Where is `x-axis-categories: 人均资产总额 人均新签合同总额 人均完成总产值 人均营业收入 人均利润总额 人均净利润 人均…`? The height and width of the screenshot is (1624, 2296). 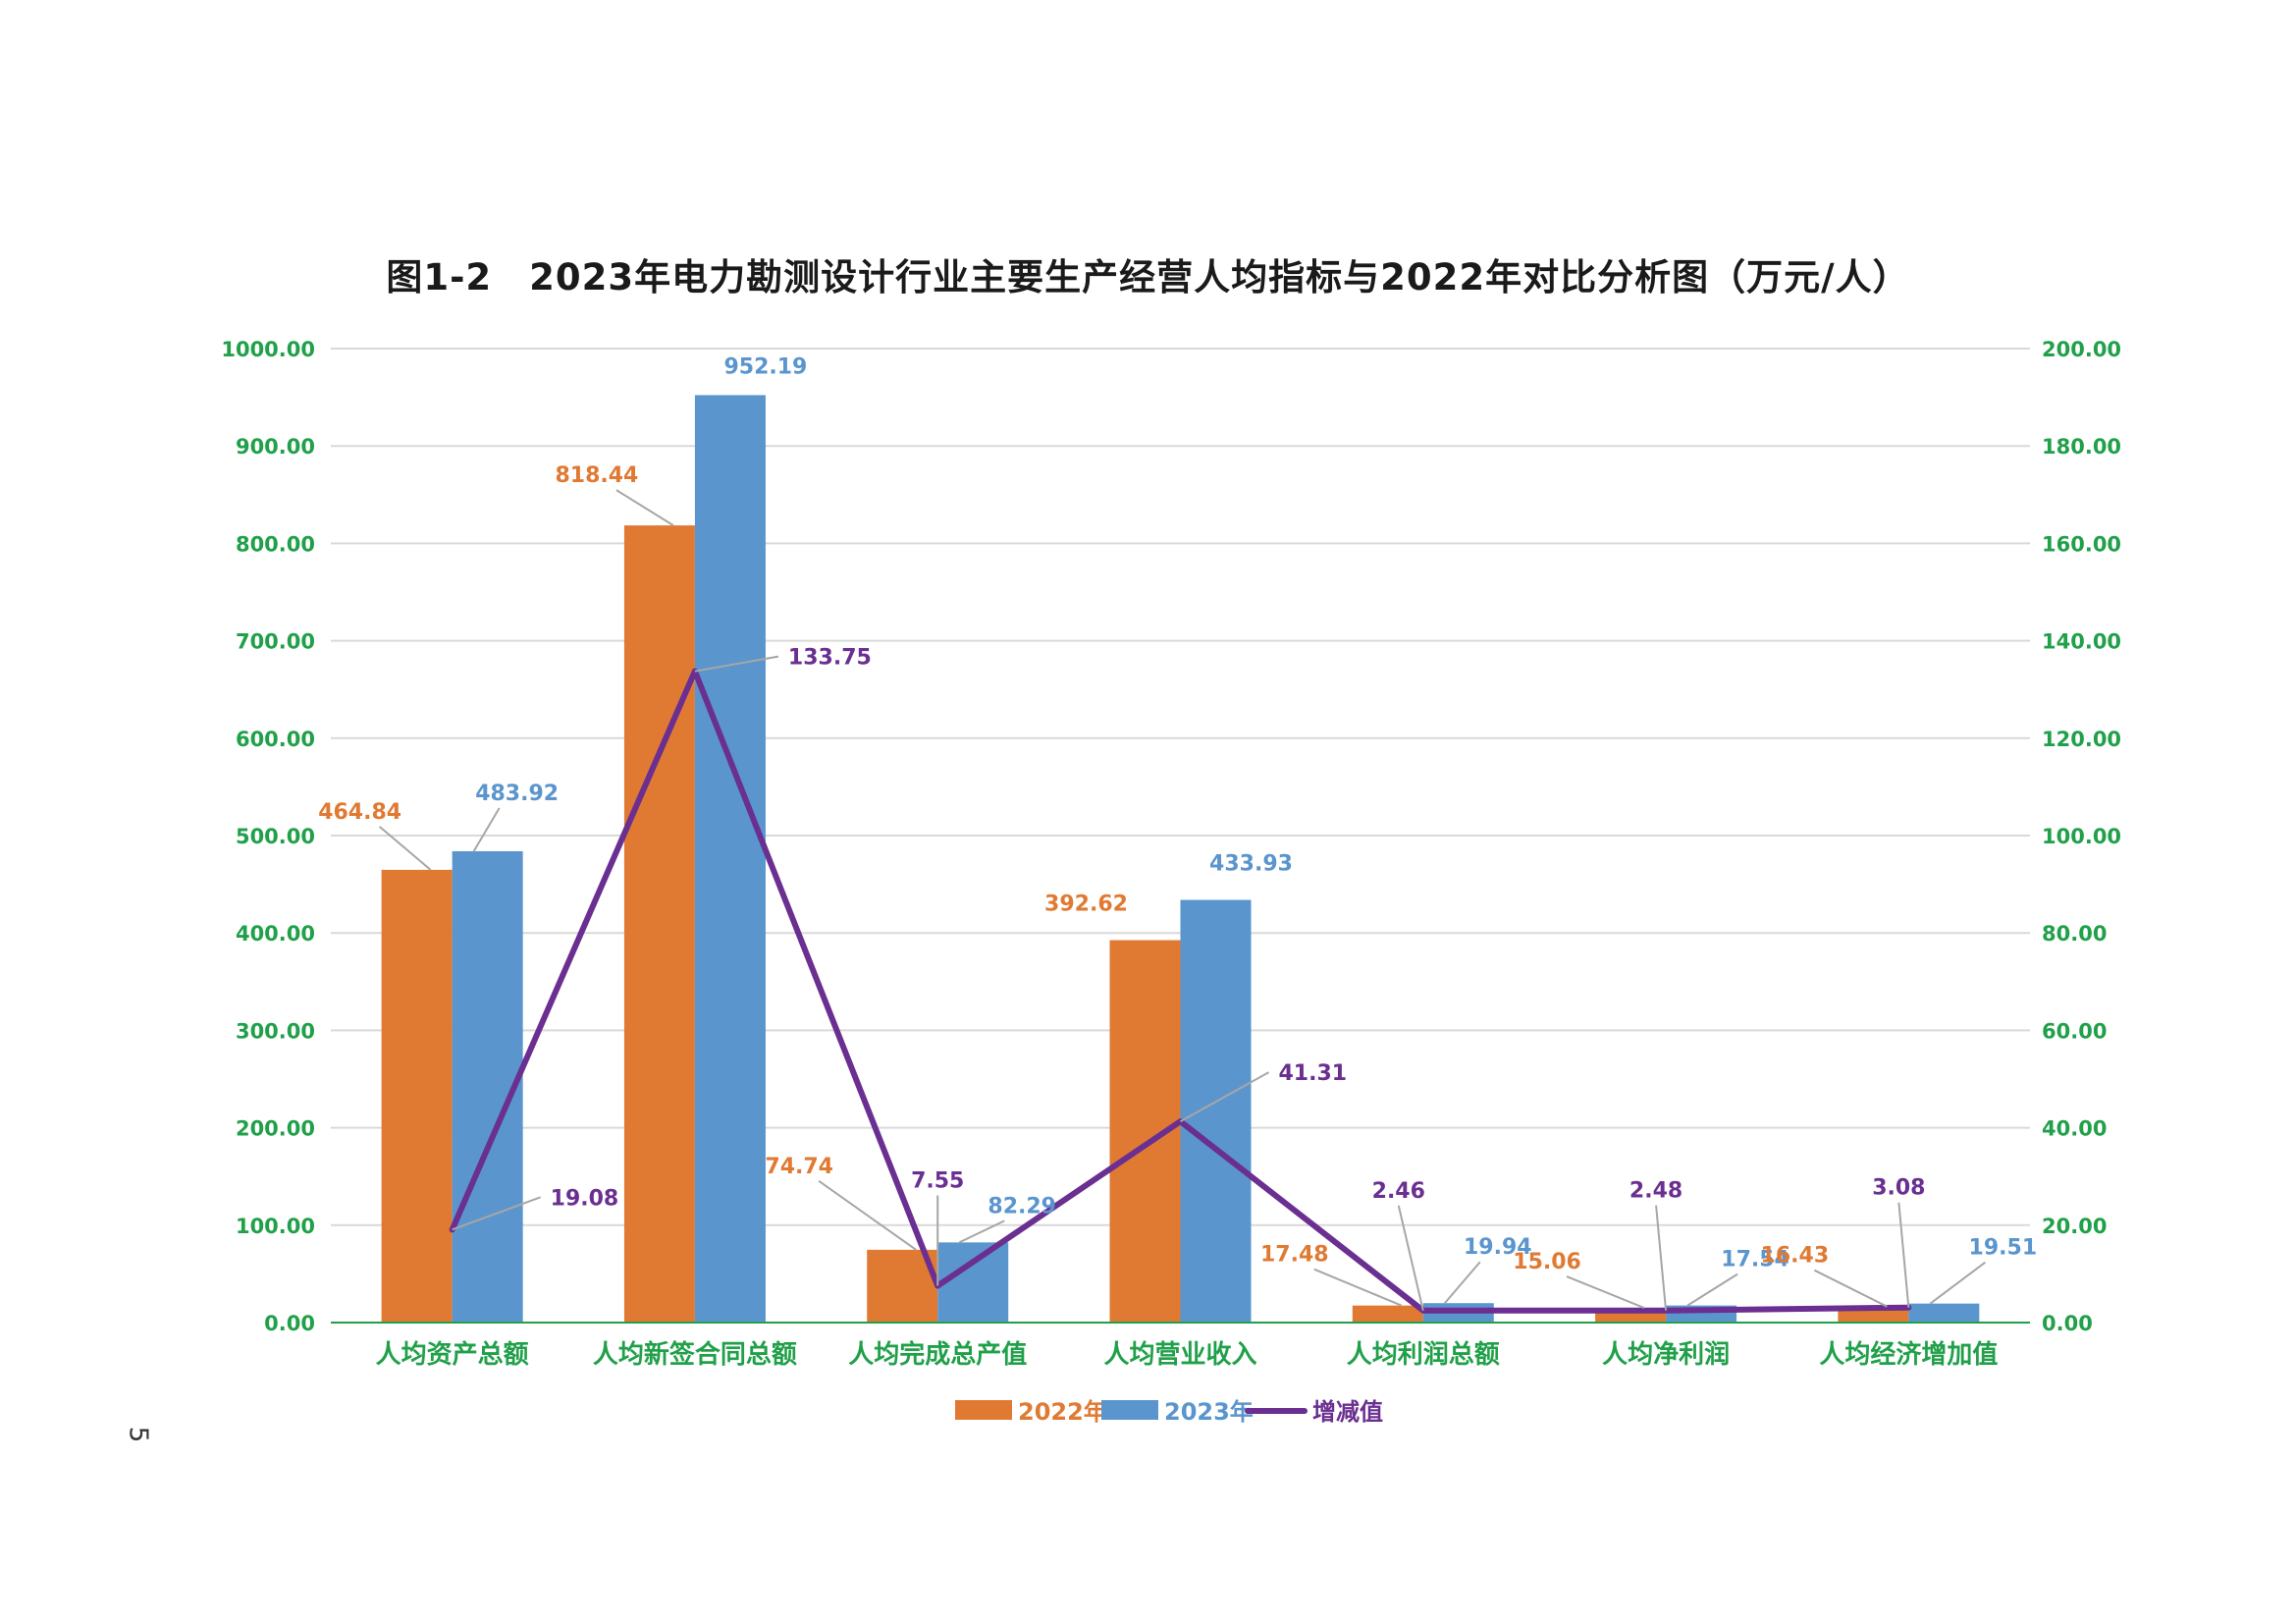 x-axis-categories: 人均资产总额 人均新签合同总额 人均完成总产值 人均营业收入 人均利润总额 人均净利润 人均… is located at coordinates (1187, 1354).